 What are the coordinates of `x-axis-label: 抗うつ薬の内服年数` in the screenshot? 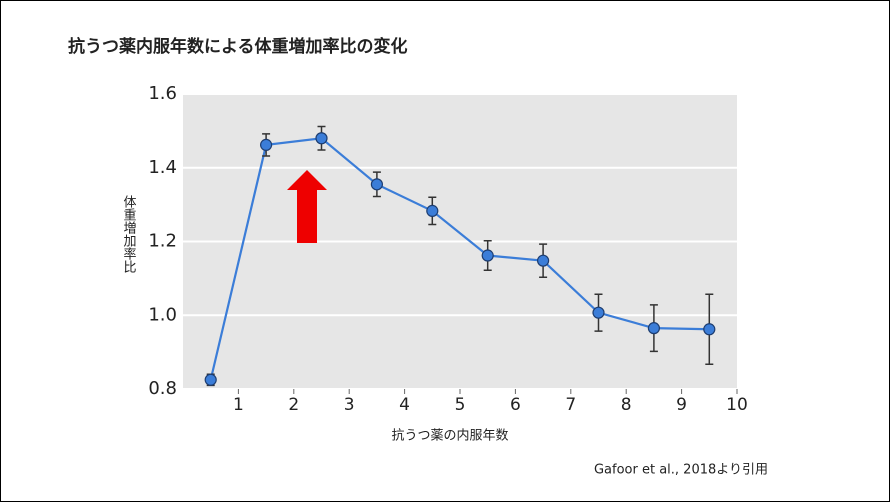 It's located at (449, 436).